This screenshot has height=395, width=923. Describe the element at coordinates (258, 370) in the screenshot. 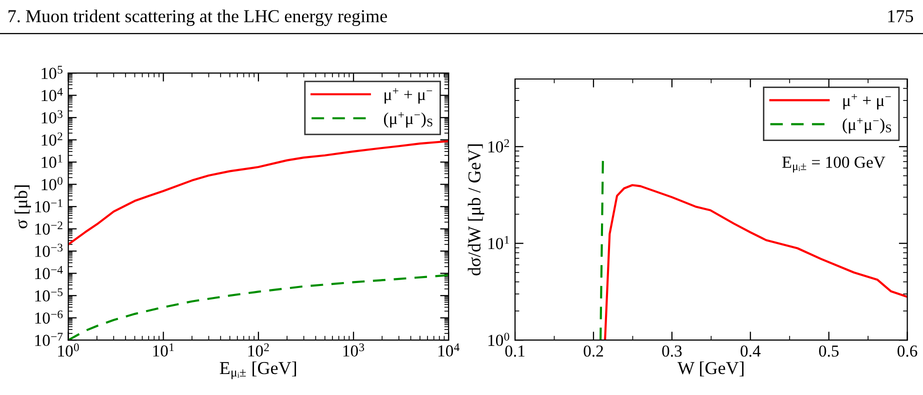

I see `x-axis-title: E$_{μᵢ±}$ [GeV]` at that location.